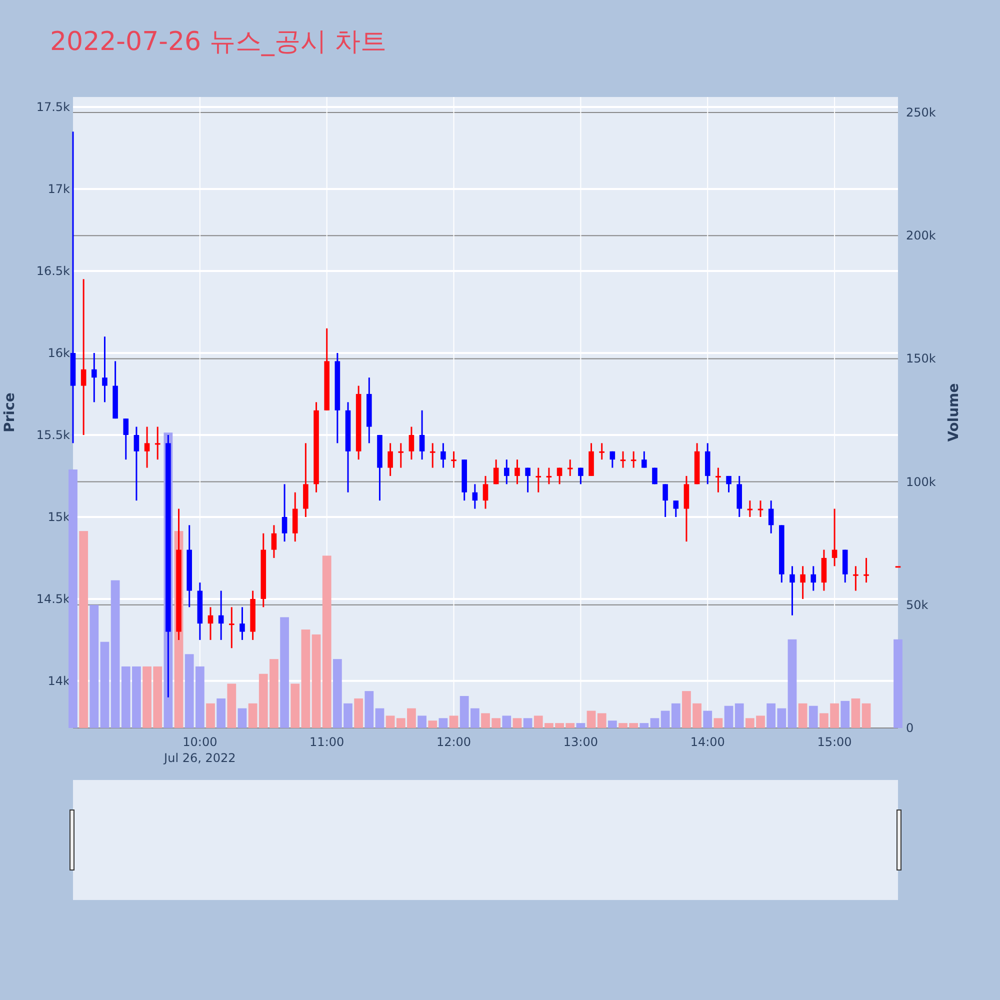 This screenshot has height=1000, width=1000. Describe the element at coordinates (53, 599) in the screenshot. I see `y-tick-label: 14.5k` at that location.